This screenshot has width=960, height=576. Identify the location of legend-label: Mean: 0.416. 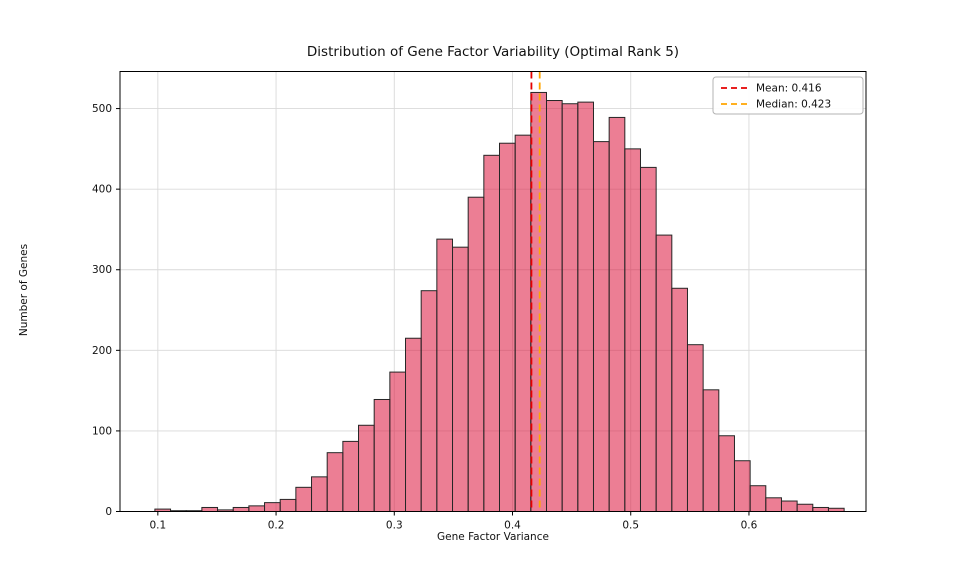
(789, 89).